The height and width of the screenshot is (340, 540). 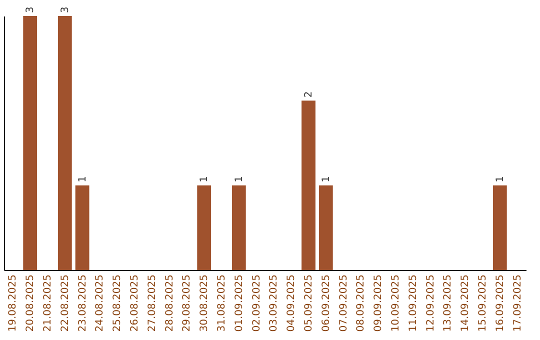 I want to click on x-tick-label: 17.09.2025, so click(x=518, y=303).